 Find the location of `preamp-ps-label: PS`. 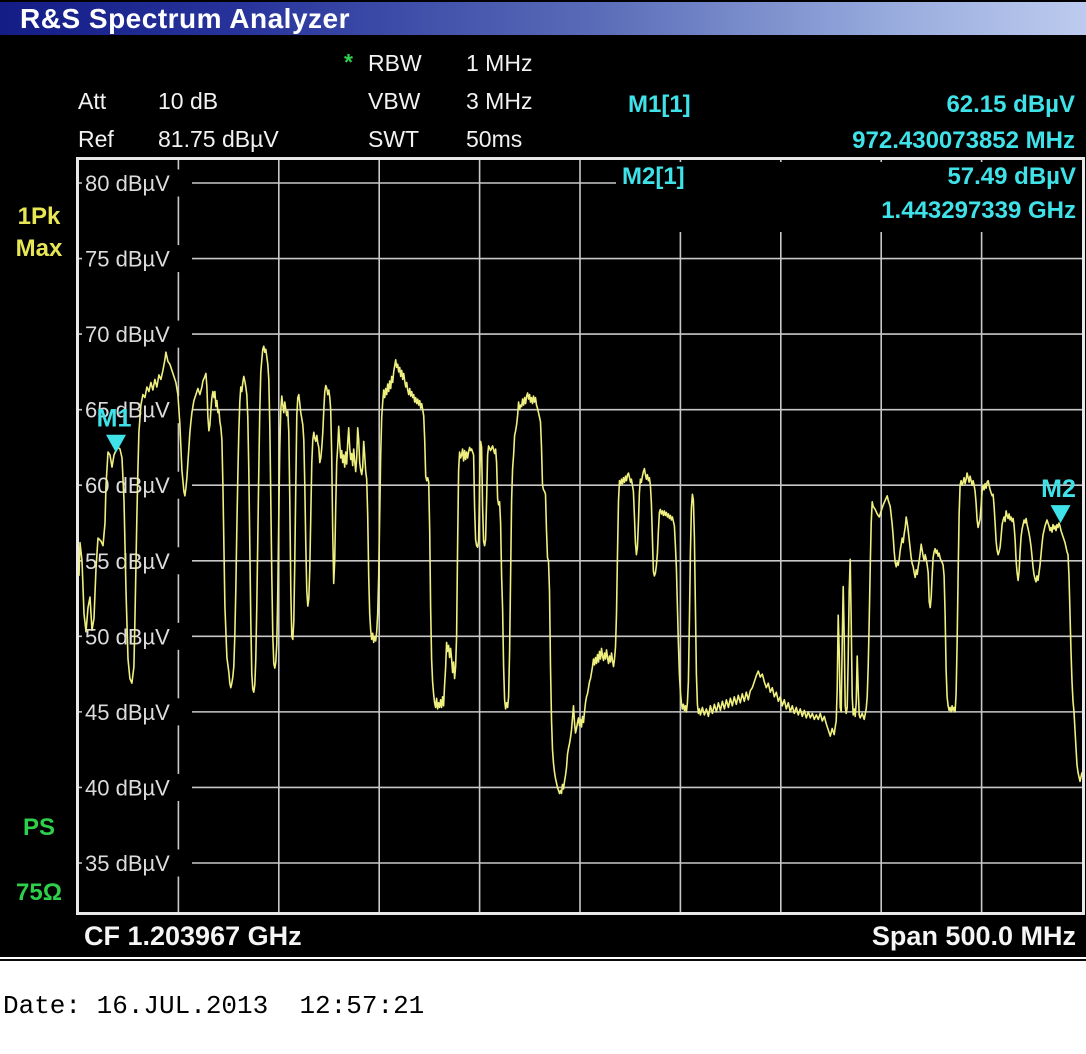

preamp-ps-label: PS is located at coordinates (38, 827).